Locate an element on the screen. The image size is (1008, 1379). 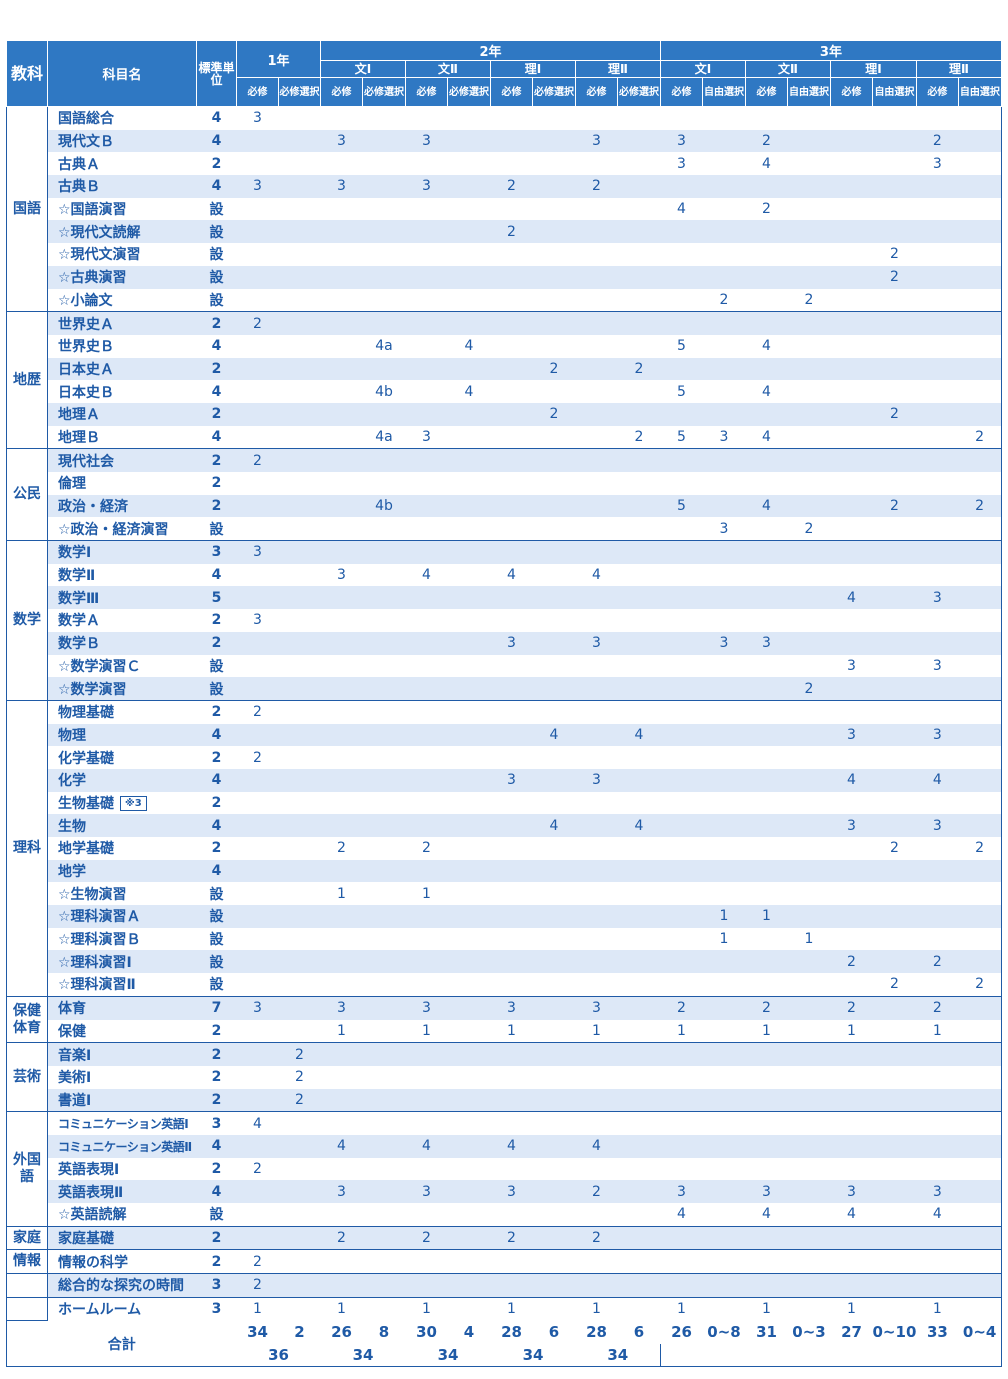
subject-name: 日本史Ｂ is located at coordinates (86, 392).